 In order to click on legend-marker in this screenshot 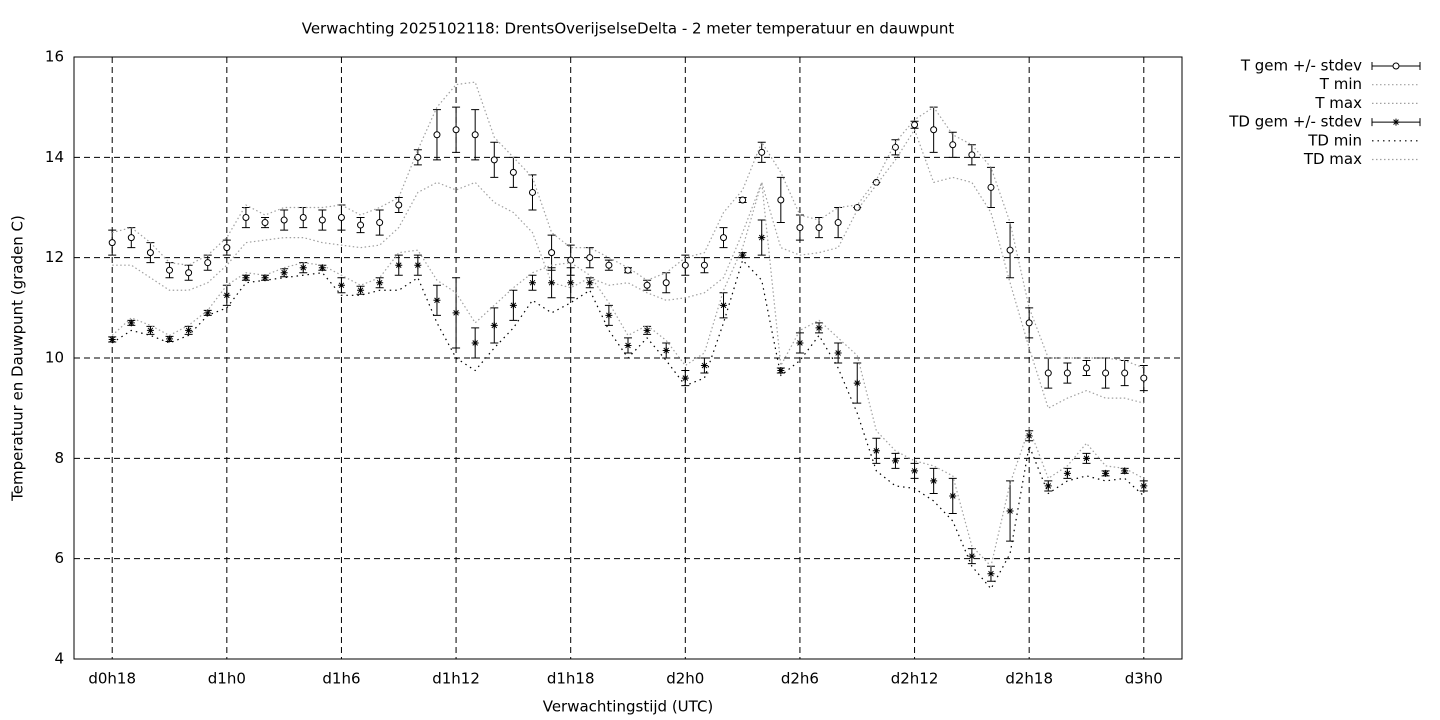, I will do `click(1396, 122)`.